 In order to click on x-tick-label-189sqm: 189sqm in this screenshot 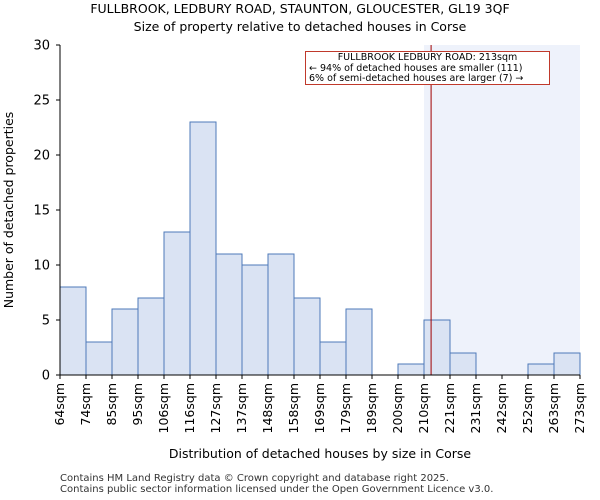, I will do `click(371, 408)`.